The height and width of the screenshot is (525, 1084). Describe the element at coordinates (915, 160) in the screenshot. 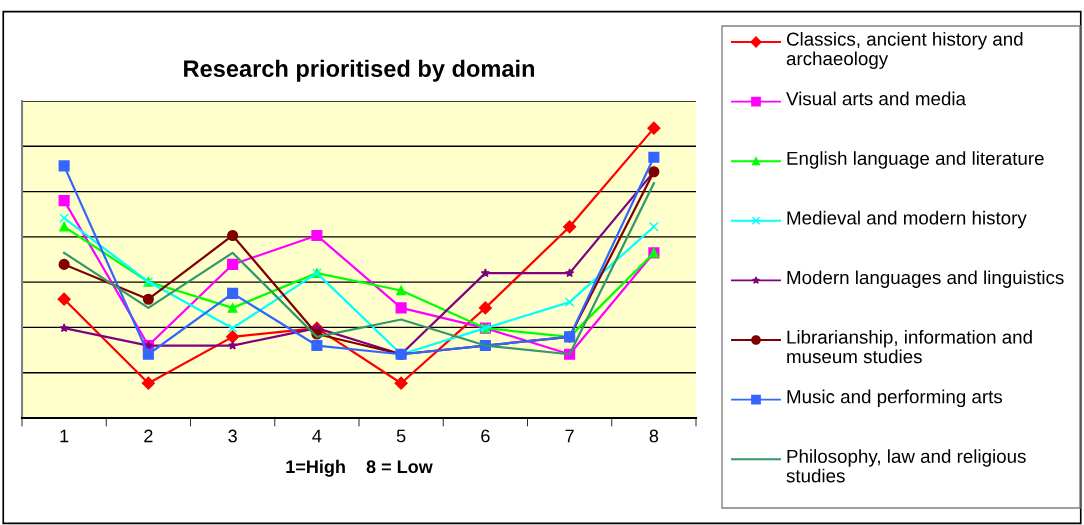

I see `legend-label: English language and literature` at that location.